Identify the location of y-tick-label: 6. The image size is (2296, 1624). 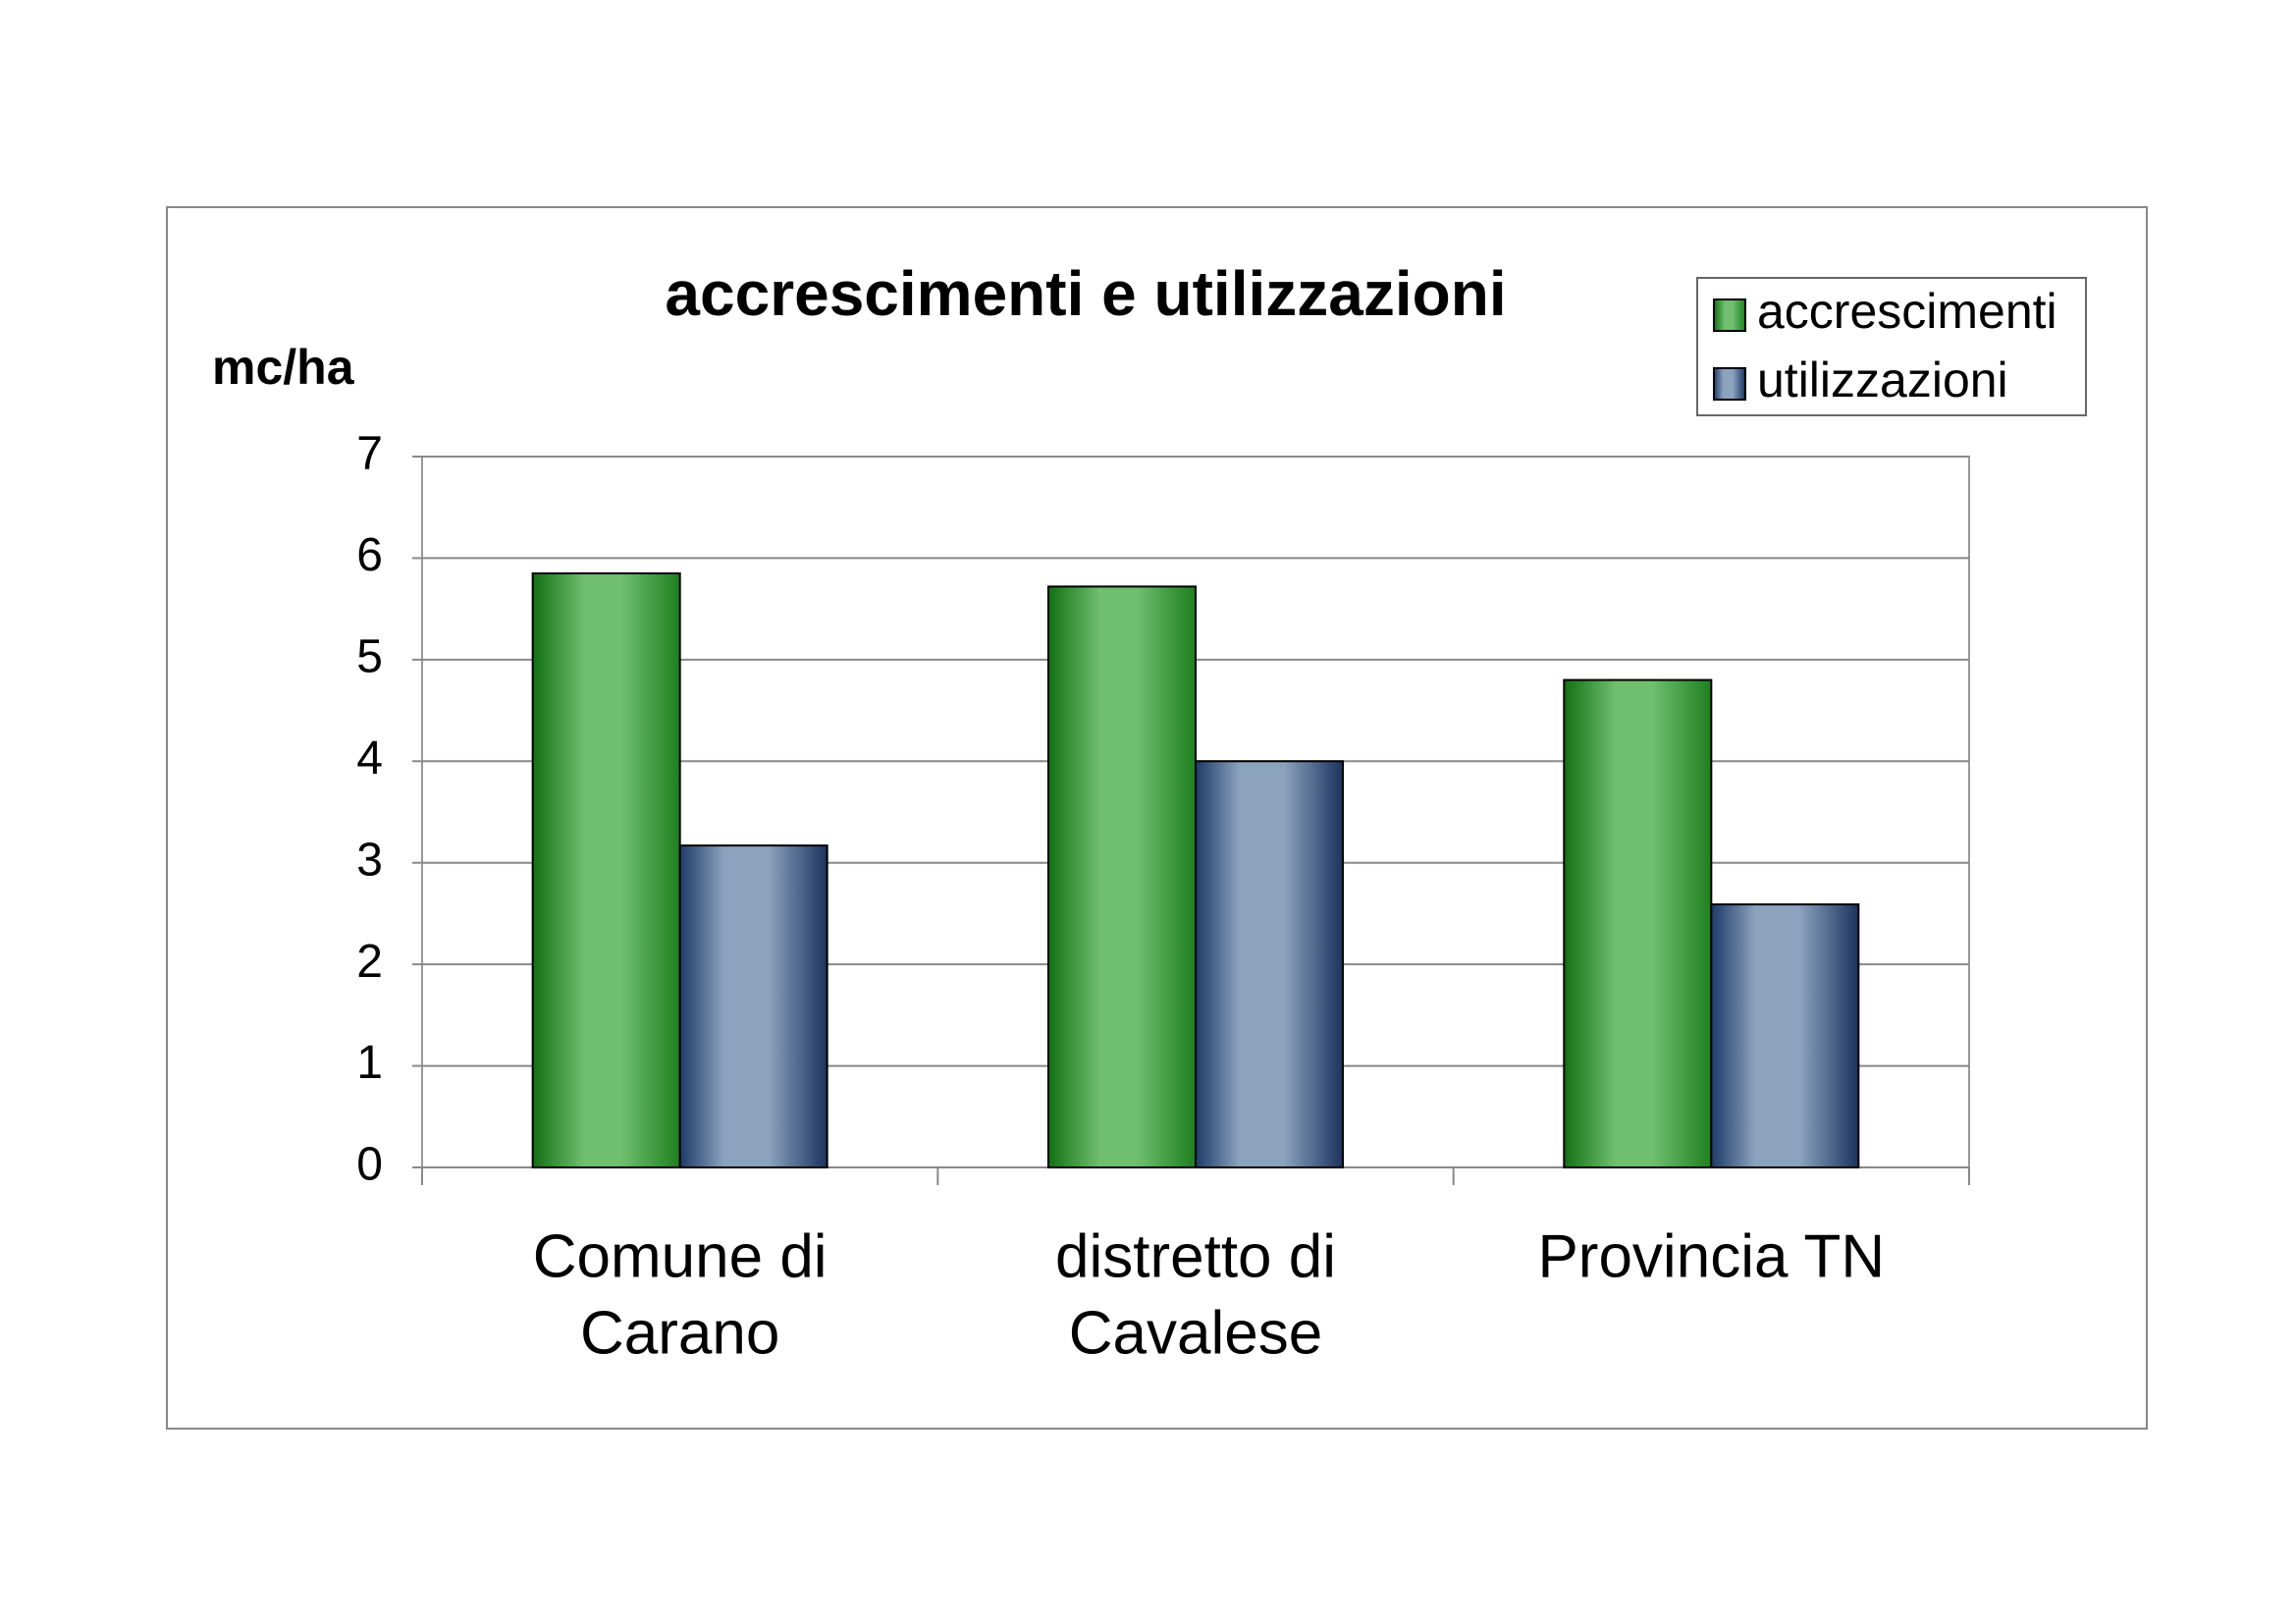
(369, 555).